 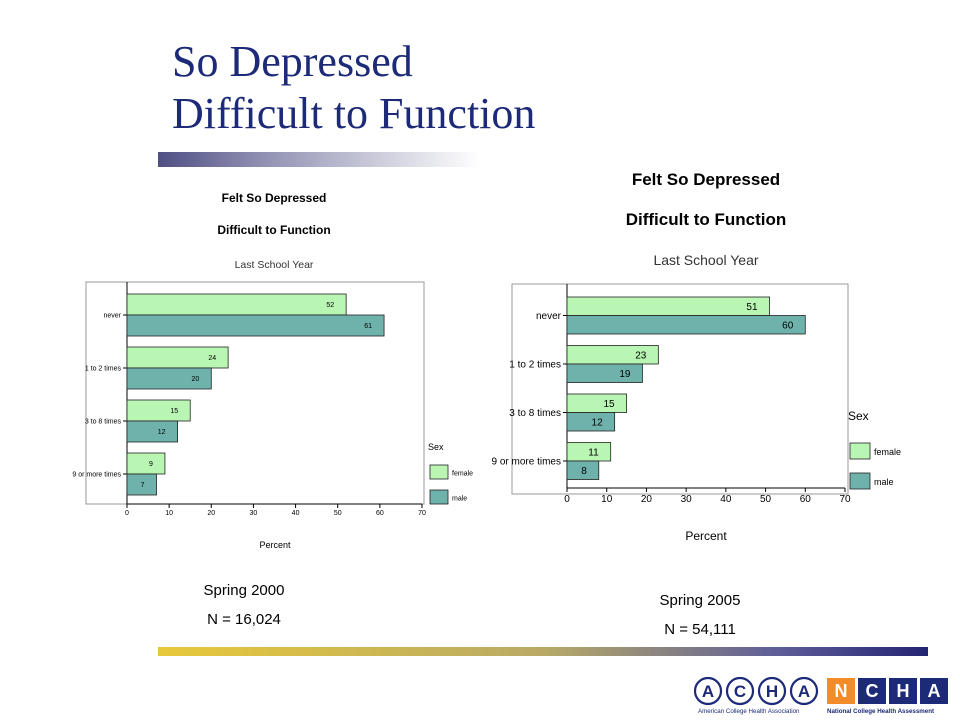 What do you see at coordinates (459, 499) in the screenshot?
I see `chart-2000-legend-label-male: male` at bounding box center [459, 499].